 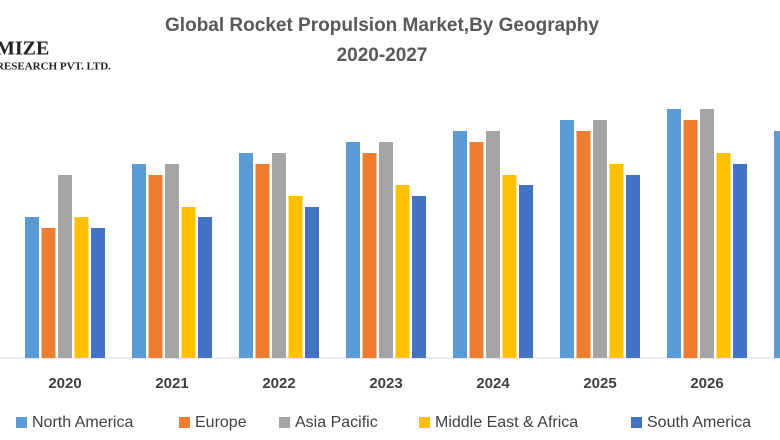 What do you see at coordinates (385, 383) in the screenshot?
I see `x-tick-label: 2023` at bounding box center [385, 383].